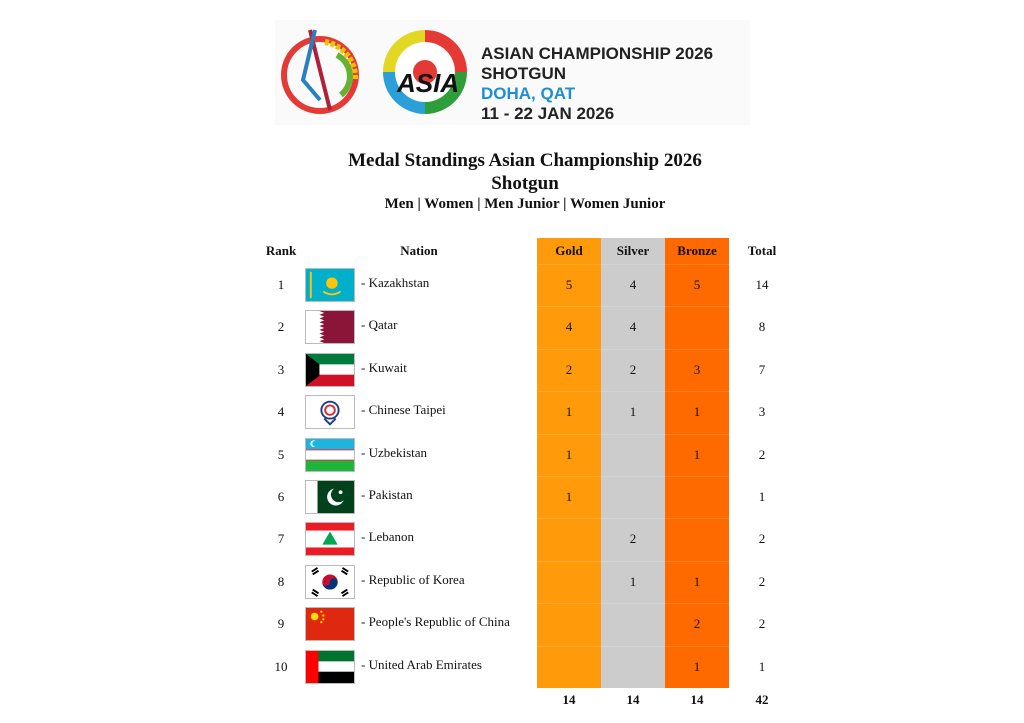 The image size is (1024, 723). Describe the element at coordinates (330, 369) in the screenshot. I see `kuwait-flag-icon` at that location.